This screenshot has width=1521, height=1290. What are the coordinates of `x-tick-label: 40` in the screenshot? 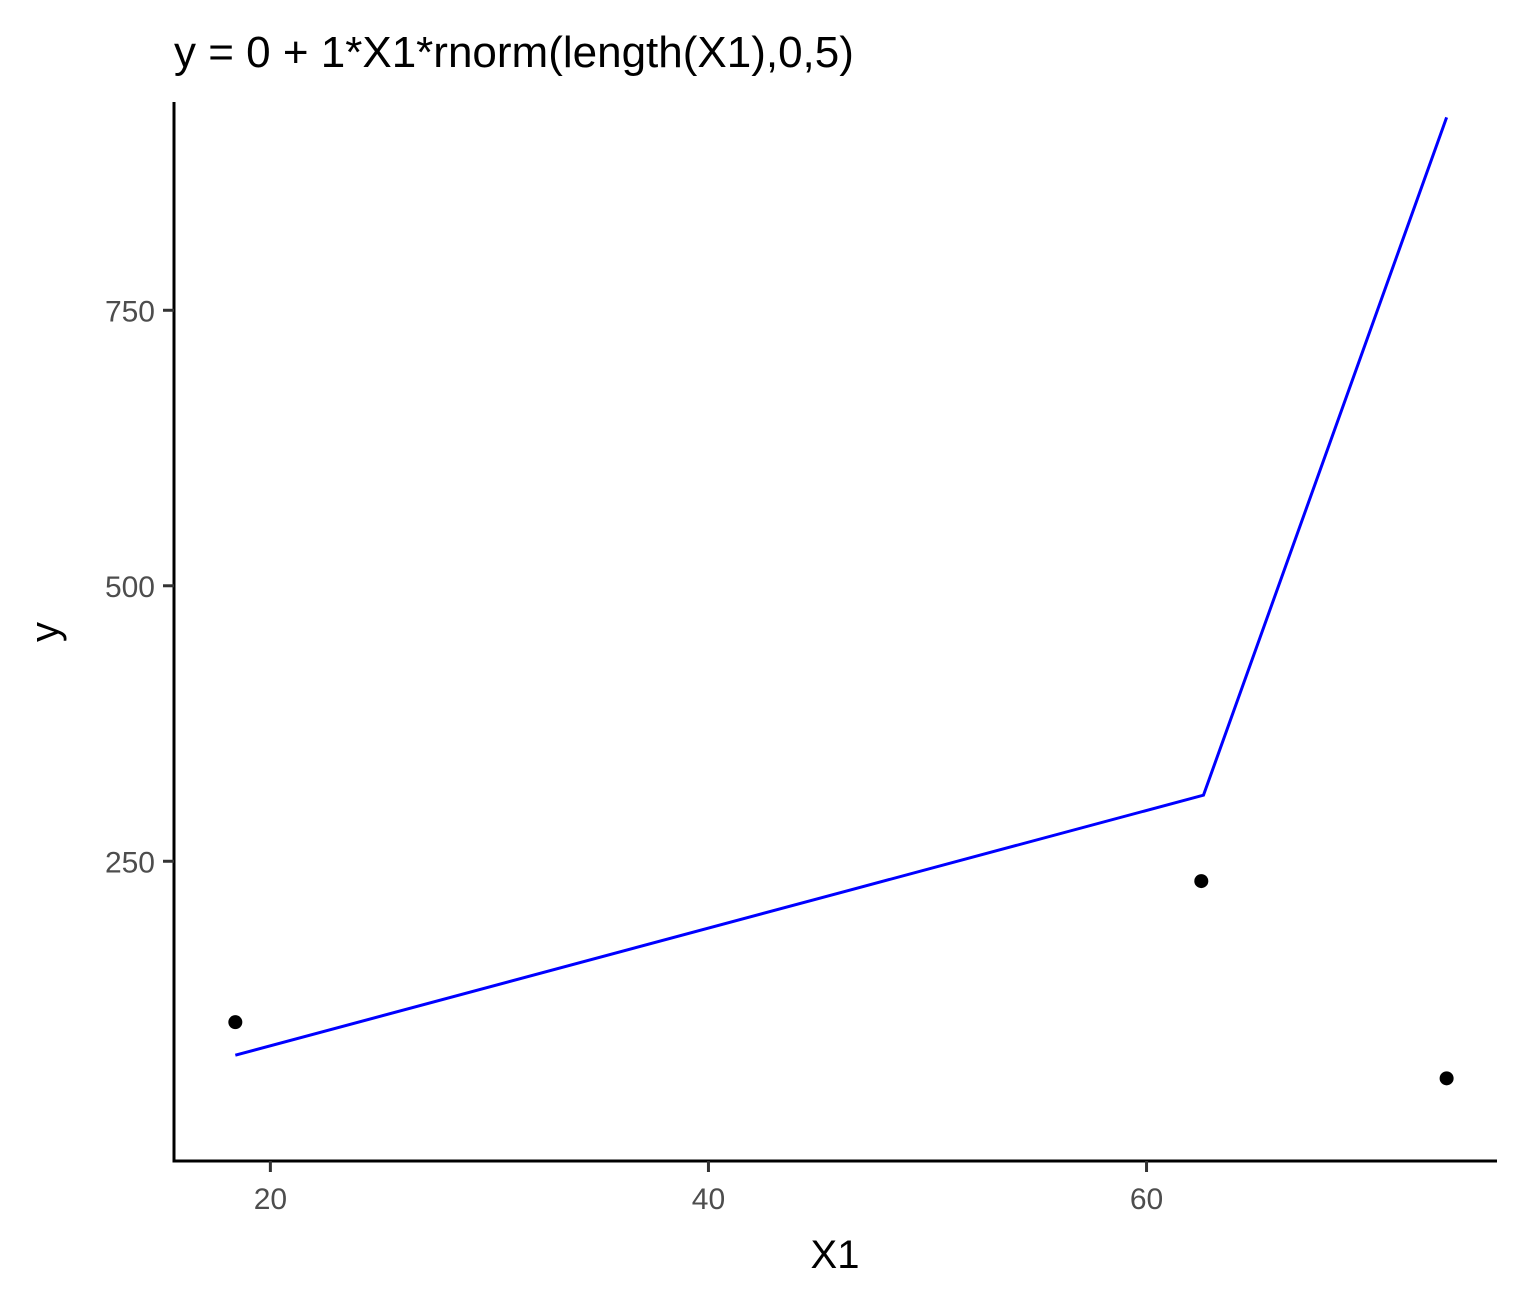 It's located at (708, 1199).